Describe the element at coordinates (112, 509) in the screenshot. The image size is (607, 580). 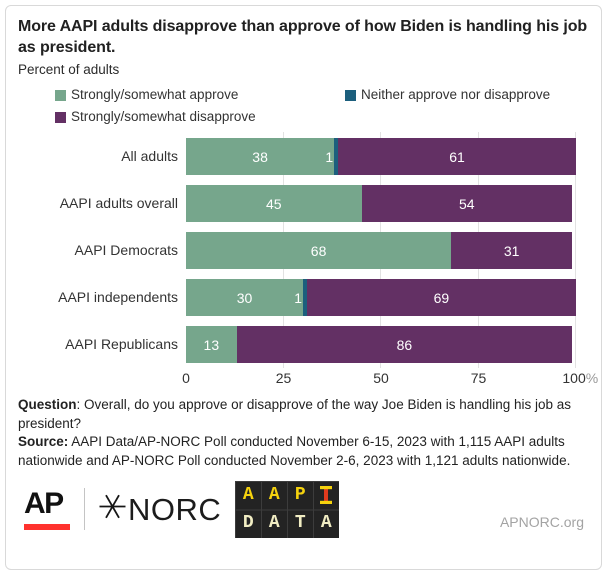
I see `norc-star-icon` at that location.